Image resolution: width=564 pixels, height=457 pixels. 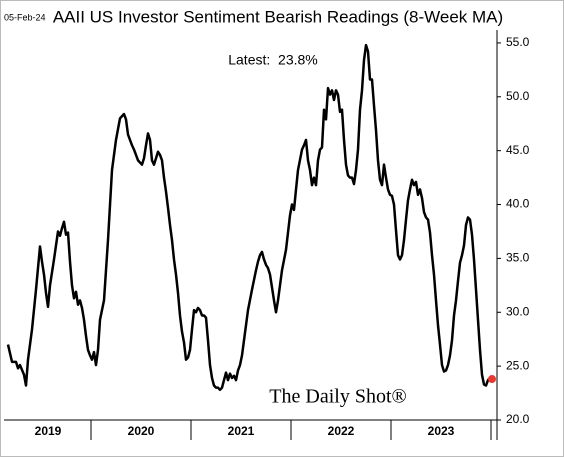 I want to click on y-tick-label: 40.0, so click(x=518, y=204).